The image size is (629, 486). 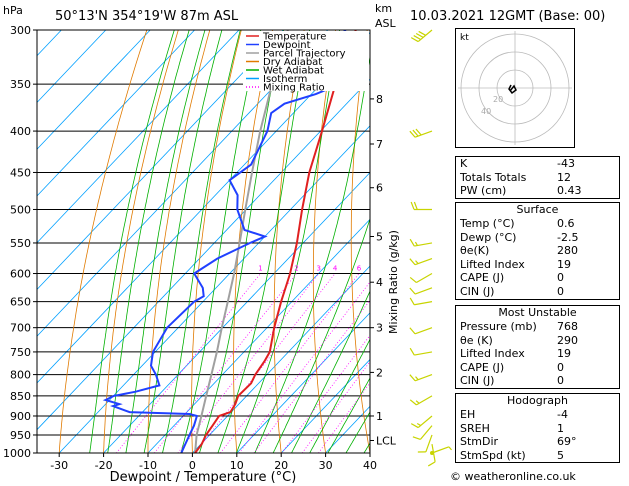 I want to click on most-unstable-row: CAPE (J) 0, so click(x=537, y=368).